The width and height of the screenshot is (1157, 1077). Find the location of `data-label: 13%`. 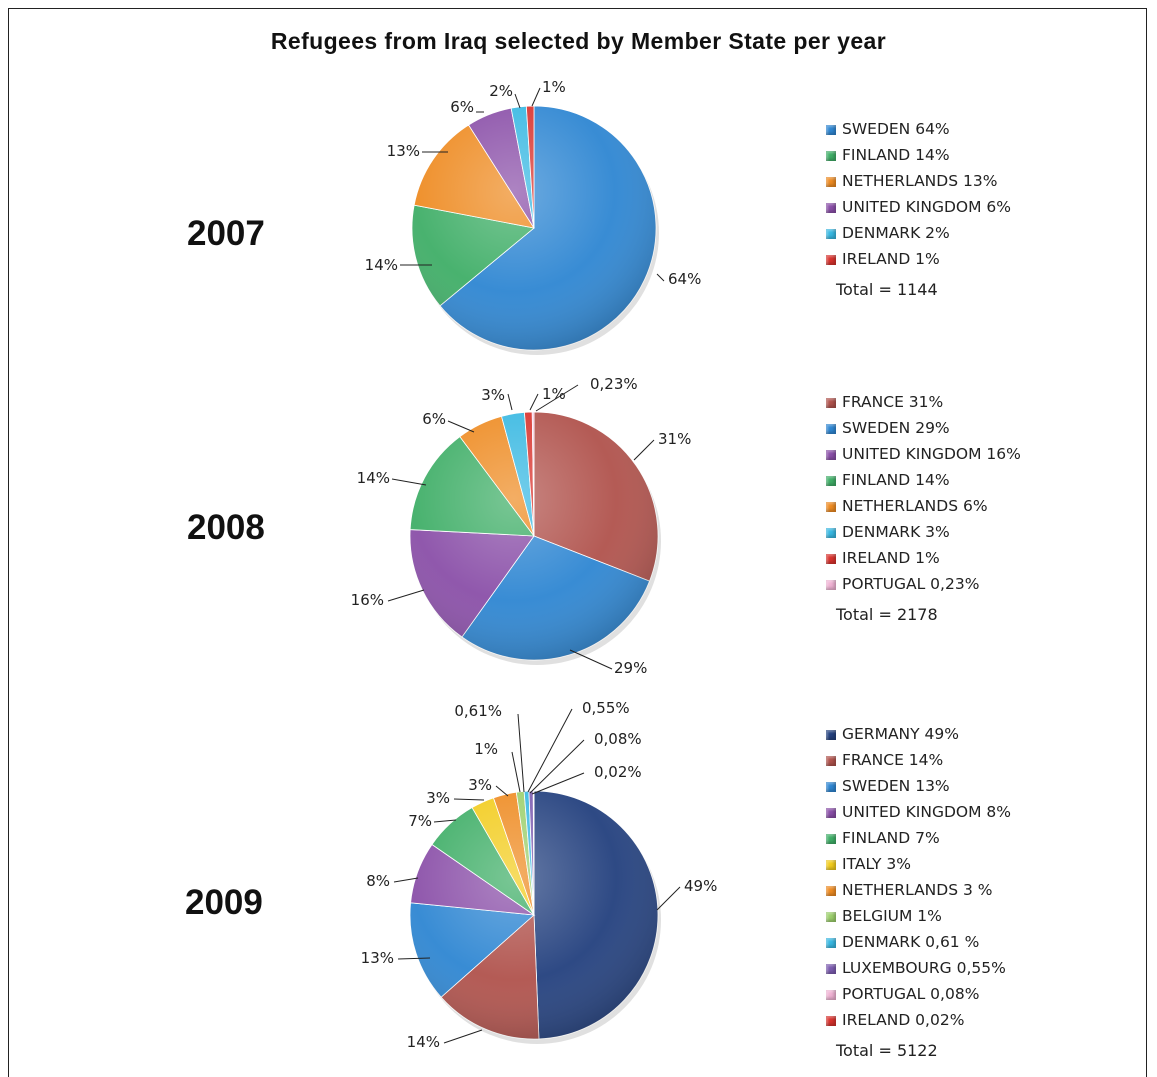

data-label: 13% is located at coordinates (377, 958).